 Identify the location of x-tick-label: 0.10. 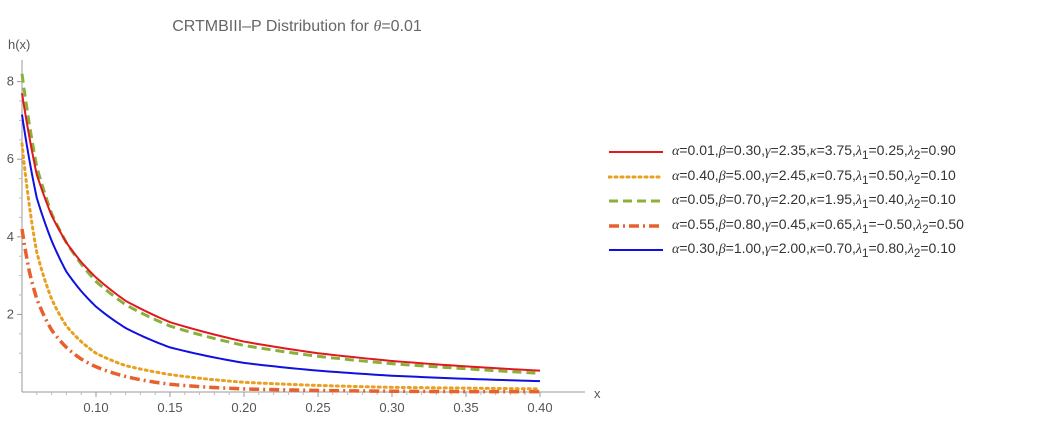
(95, 407).